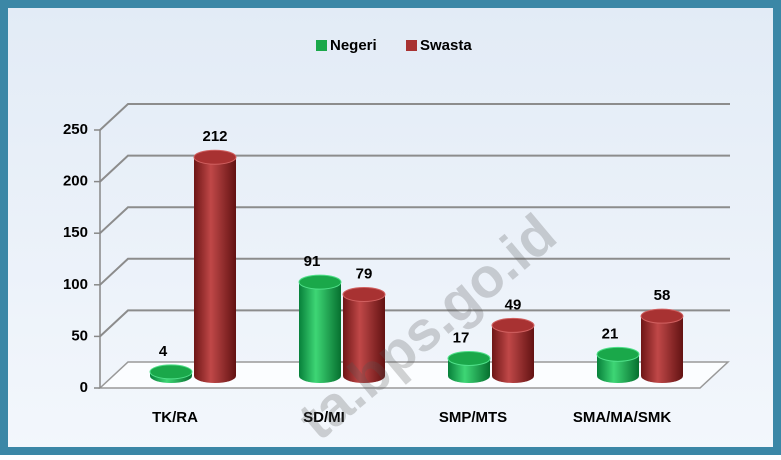  I want to click on legend-label: Swasta, so click(446, 45).